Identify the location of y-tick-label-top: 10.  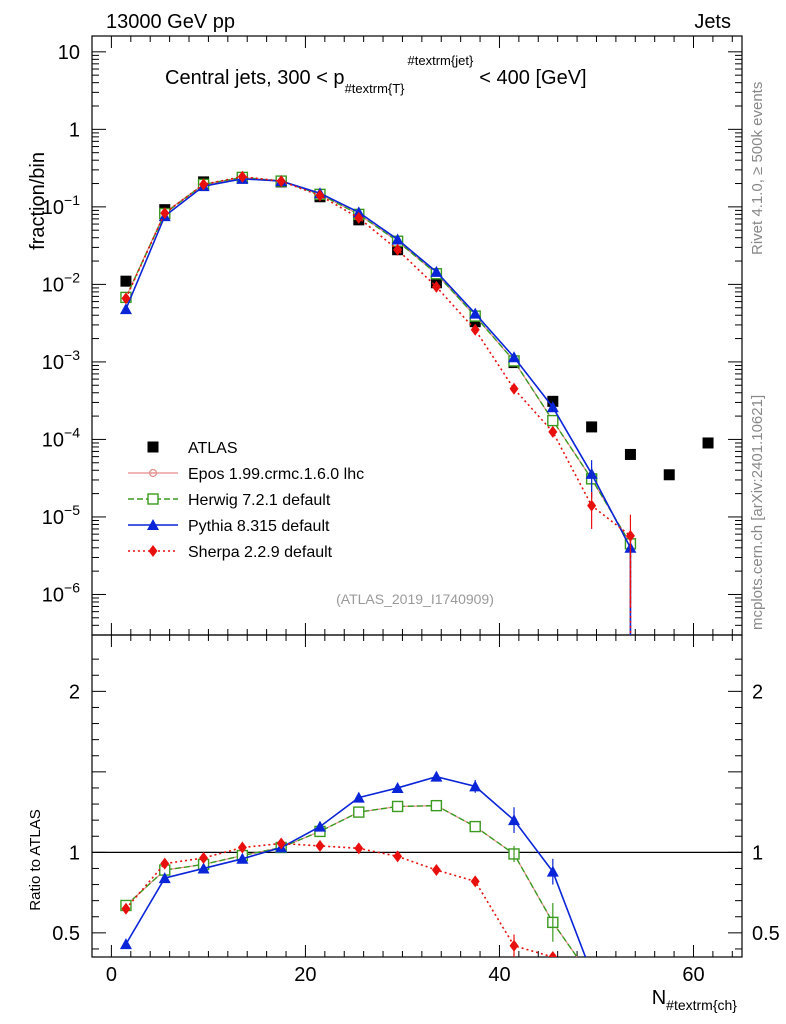
(69, 53).